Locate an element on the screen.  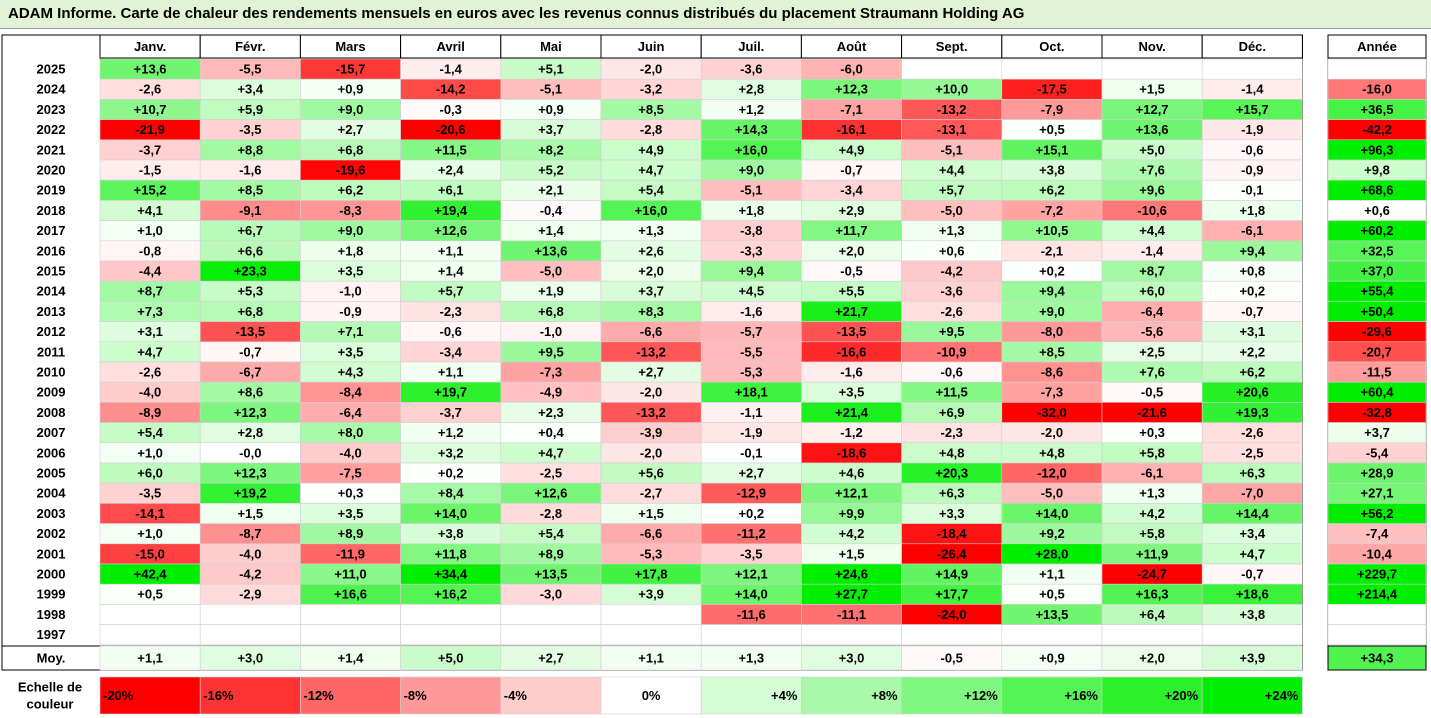
heatmap-cell-value: -4,4 is located at coordinates (150, 271).